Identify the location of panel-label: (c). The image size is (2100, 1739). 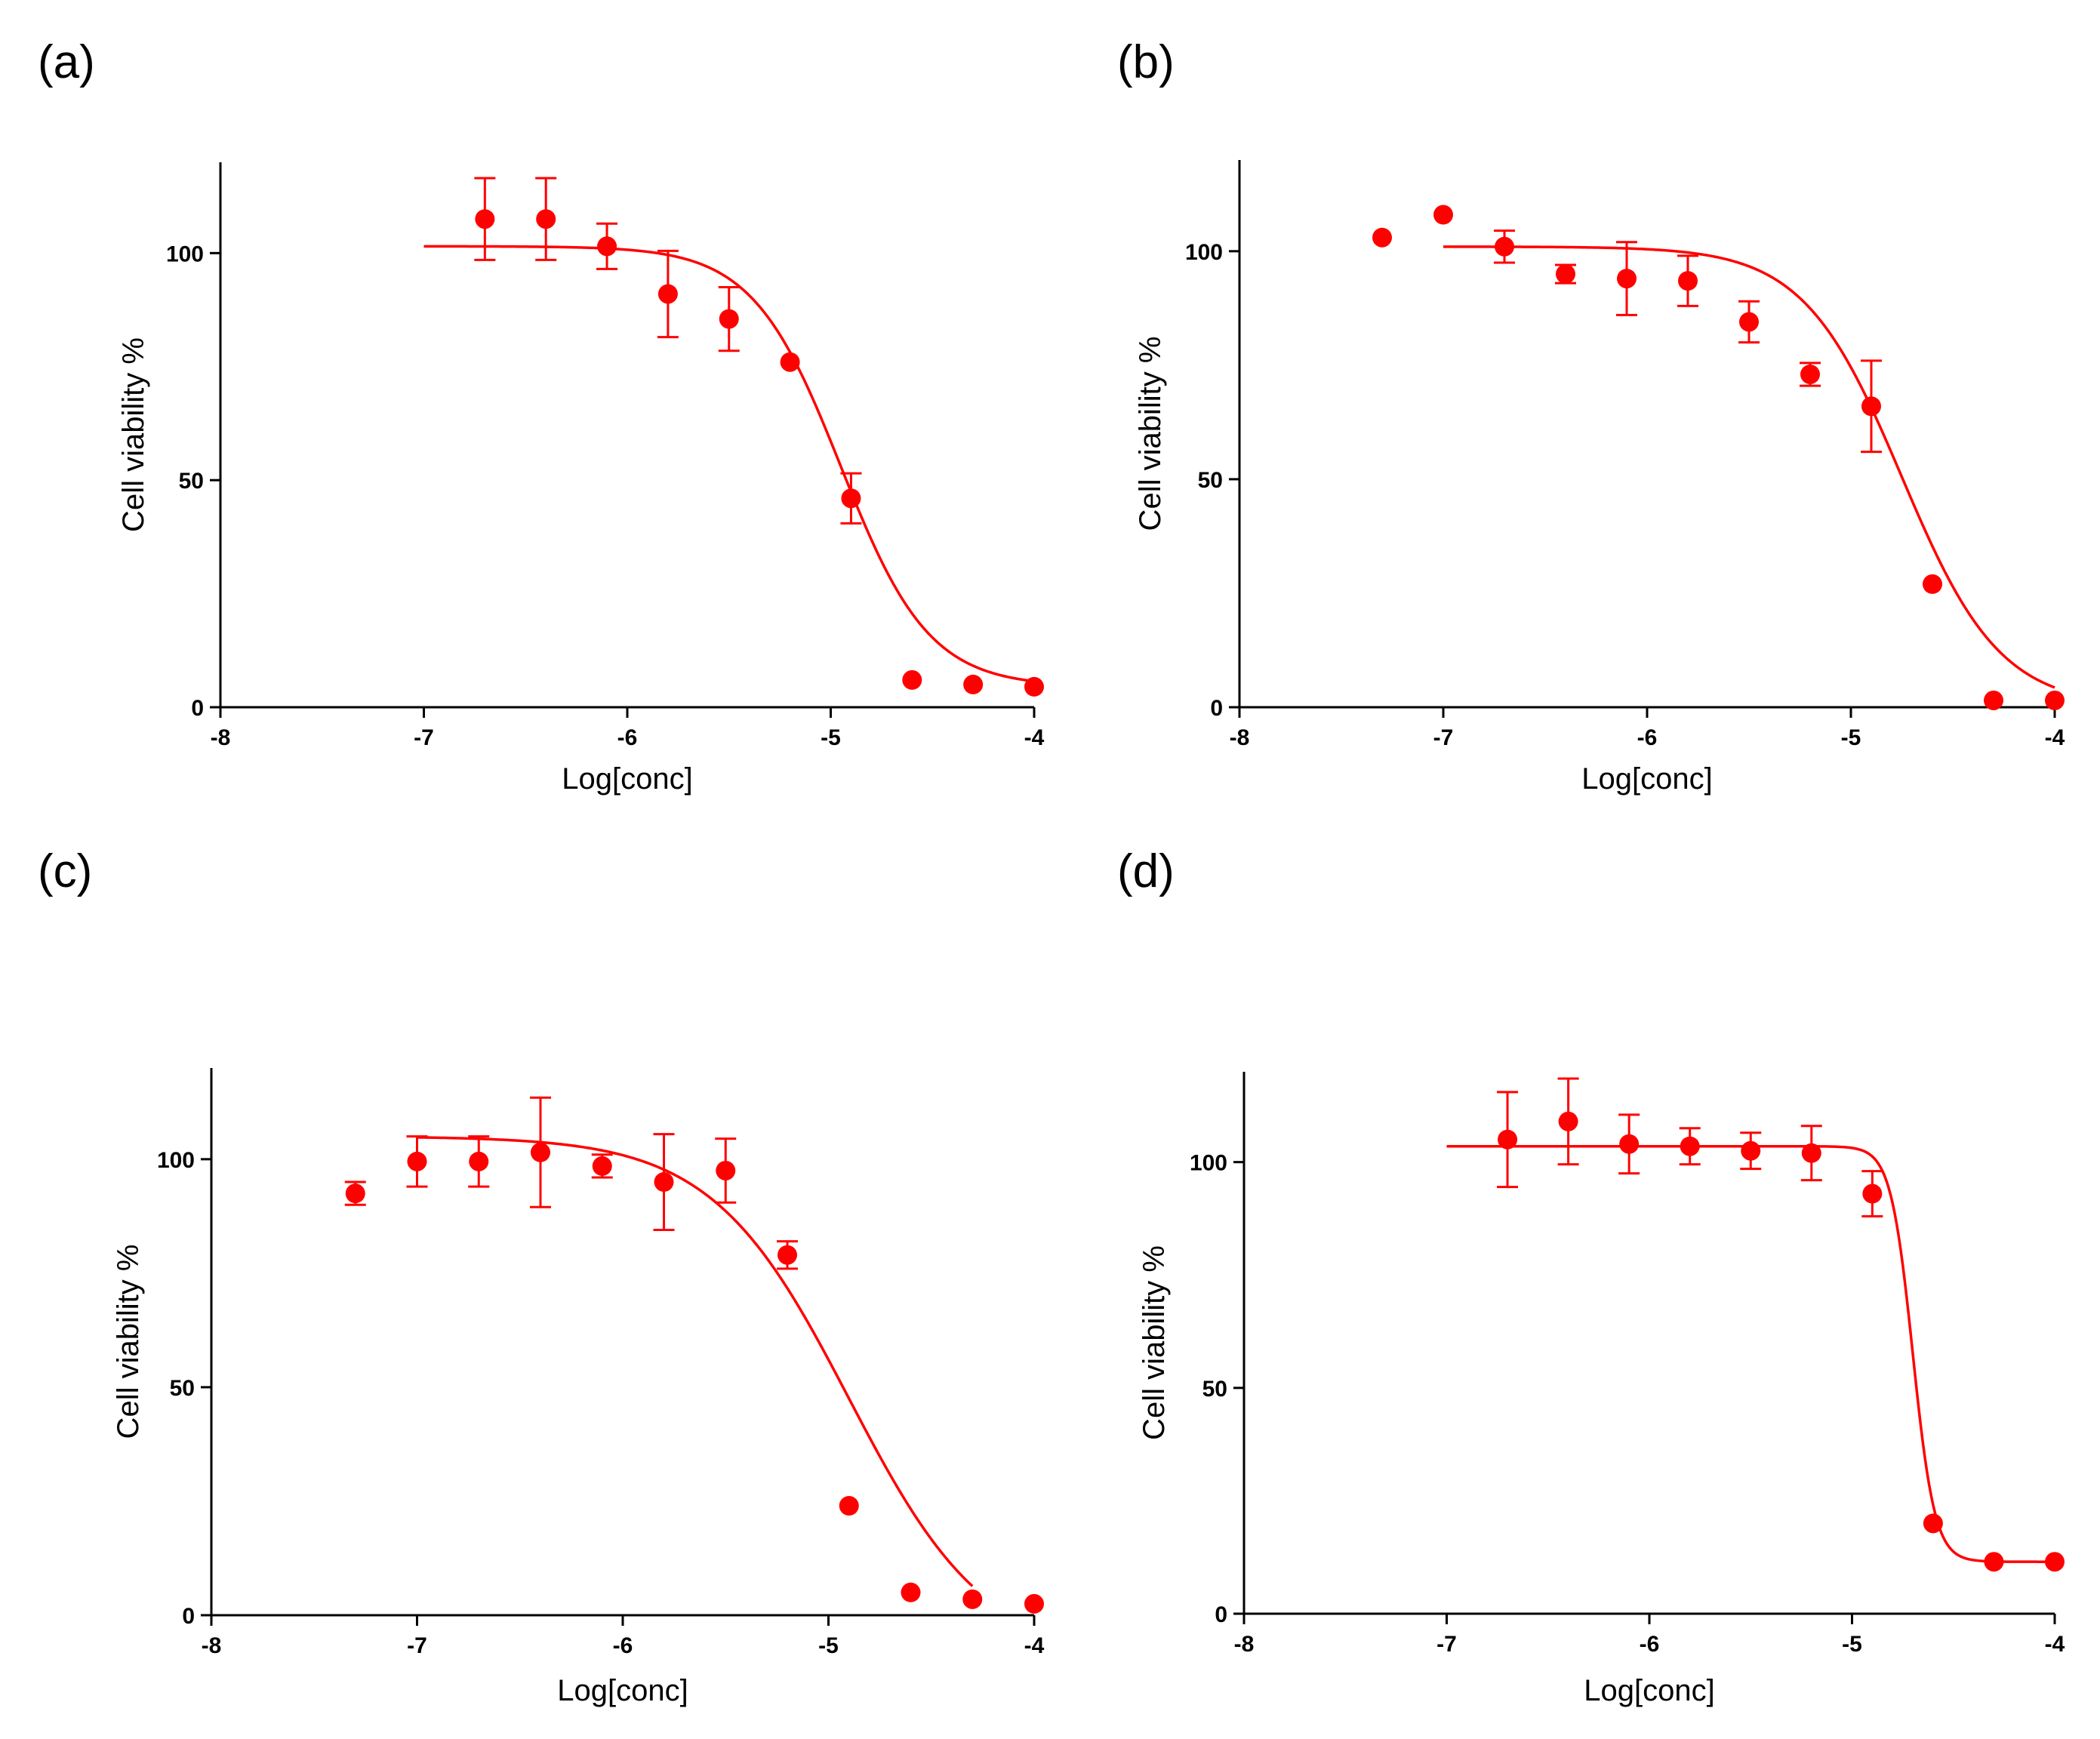
(65, 871).